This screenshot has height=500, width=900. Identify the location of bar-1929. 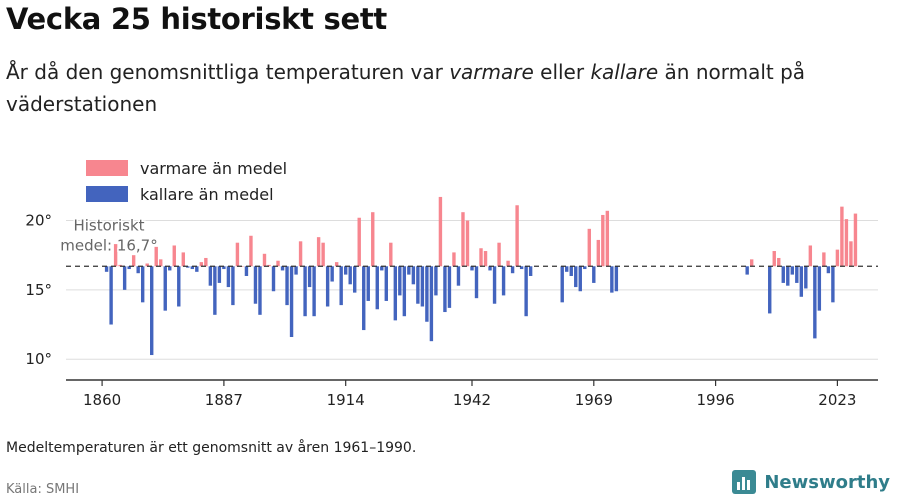
(413, 275).